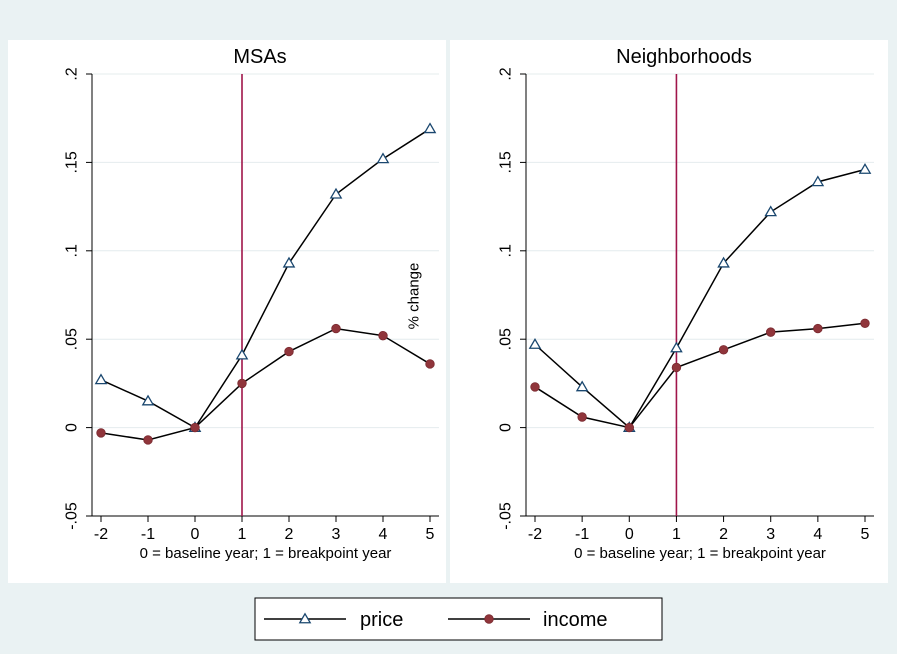  I want to click on panel-title: MSAs, so click(259, 57).